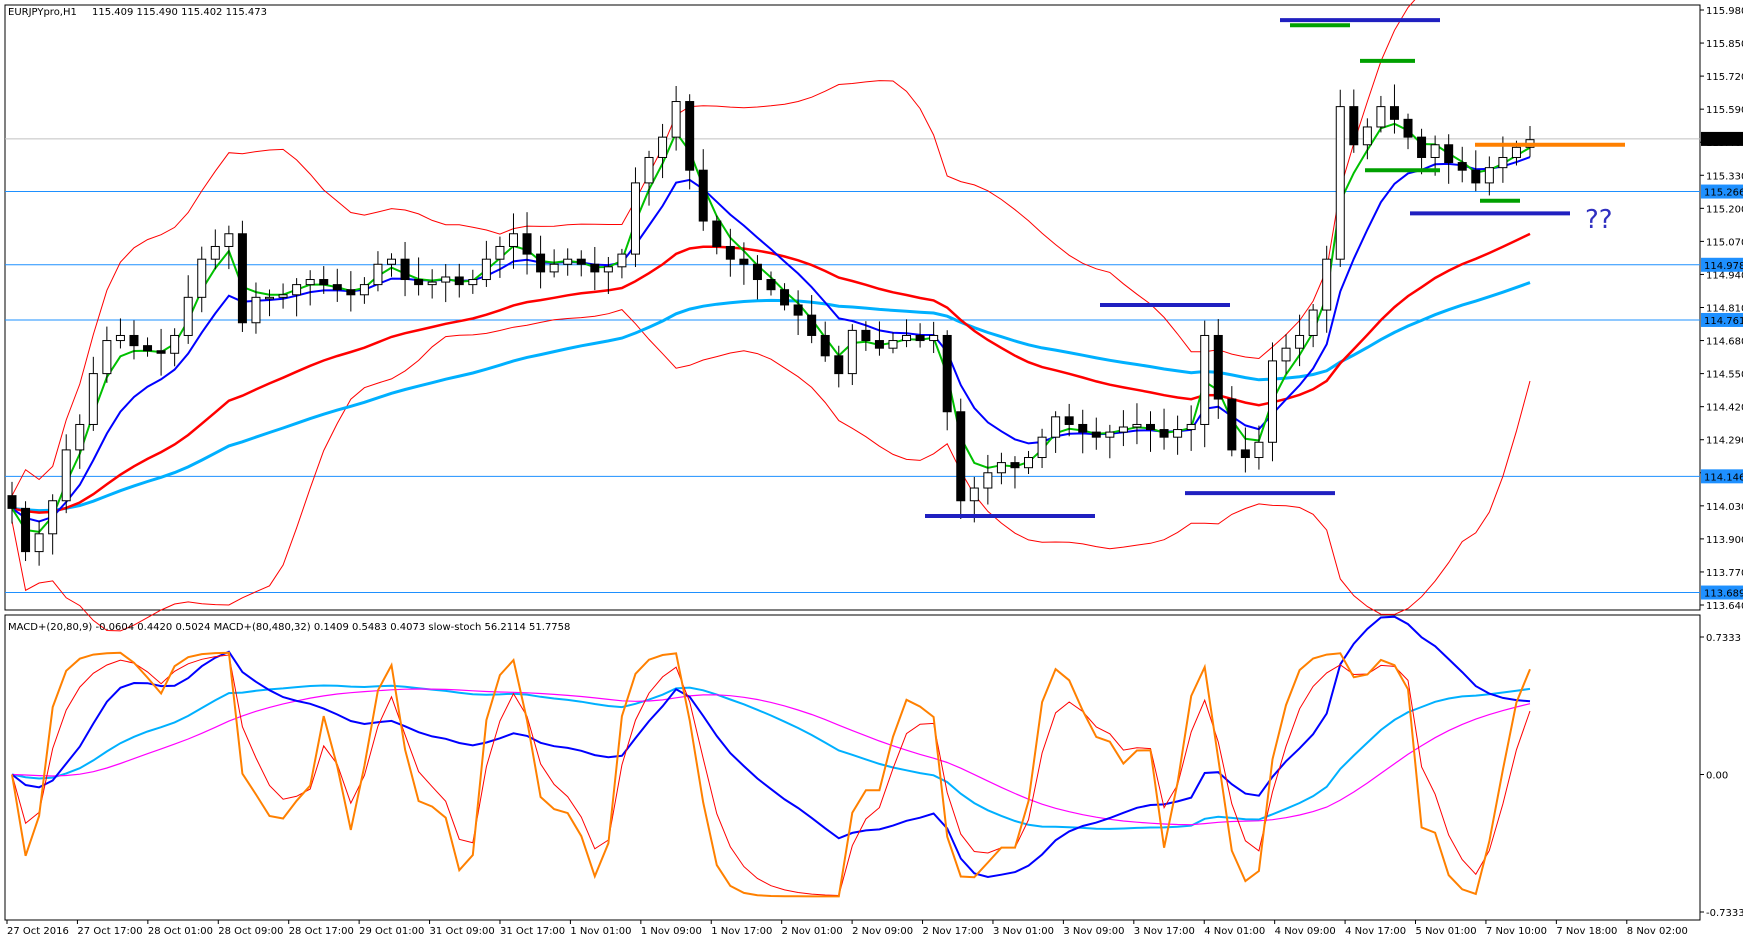 Image resolution: width=1743 pixels, height=939 pixels. I want to click on price-tick-label: 115.070, so click(1724, 242).